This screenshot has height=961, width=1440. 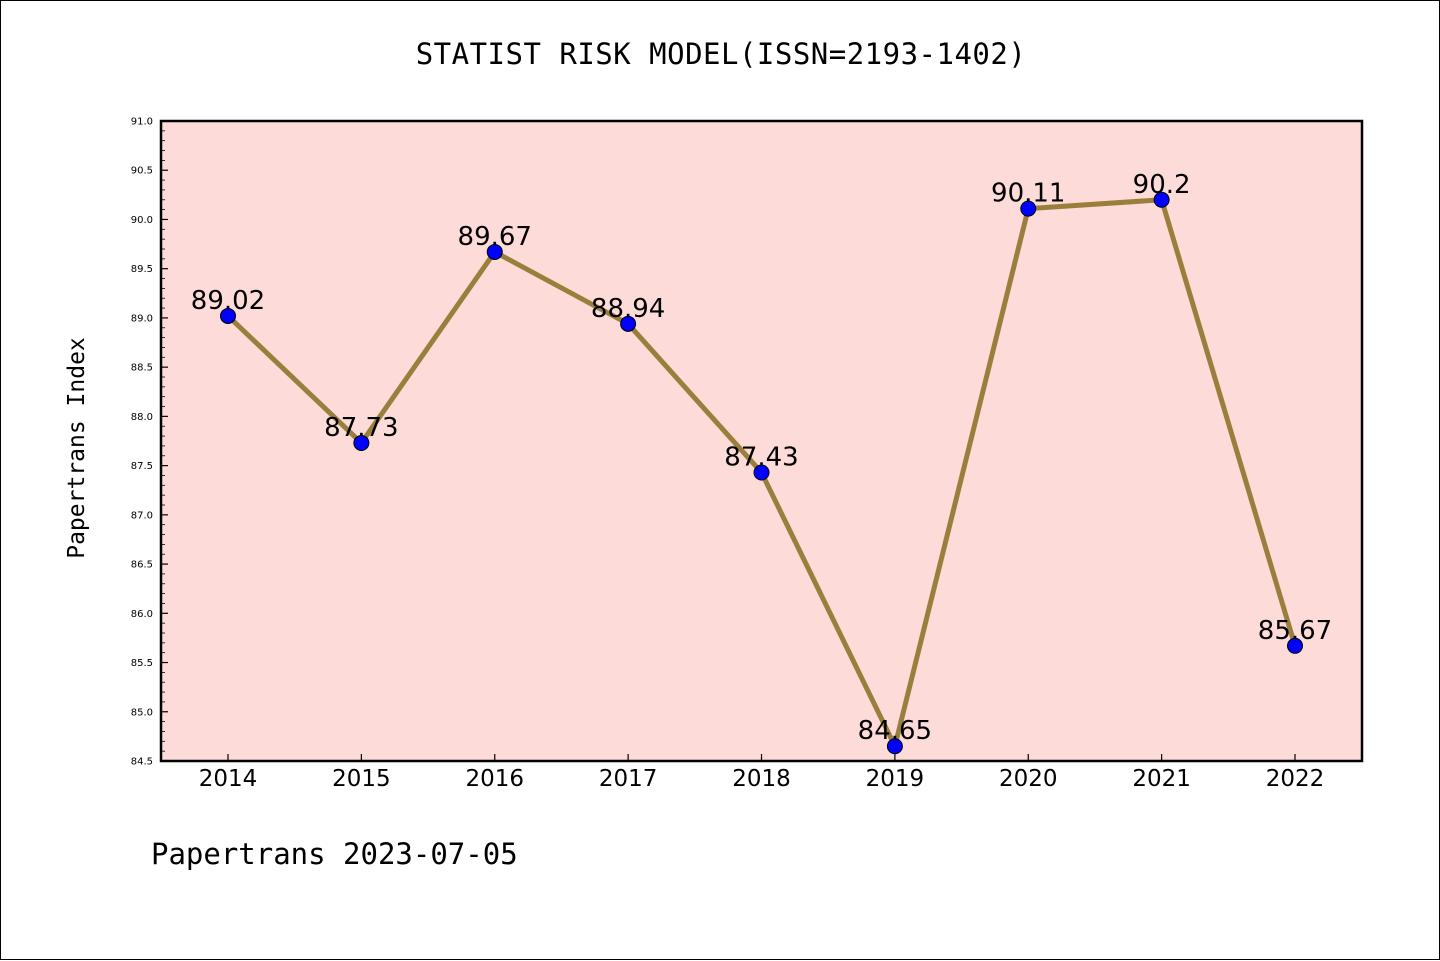 What do you see at coordinates (495, 237) in the screenshot?
I see `data-label: 89.67` at bounding box center [495, 237].